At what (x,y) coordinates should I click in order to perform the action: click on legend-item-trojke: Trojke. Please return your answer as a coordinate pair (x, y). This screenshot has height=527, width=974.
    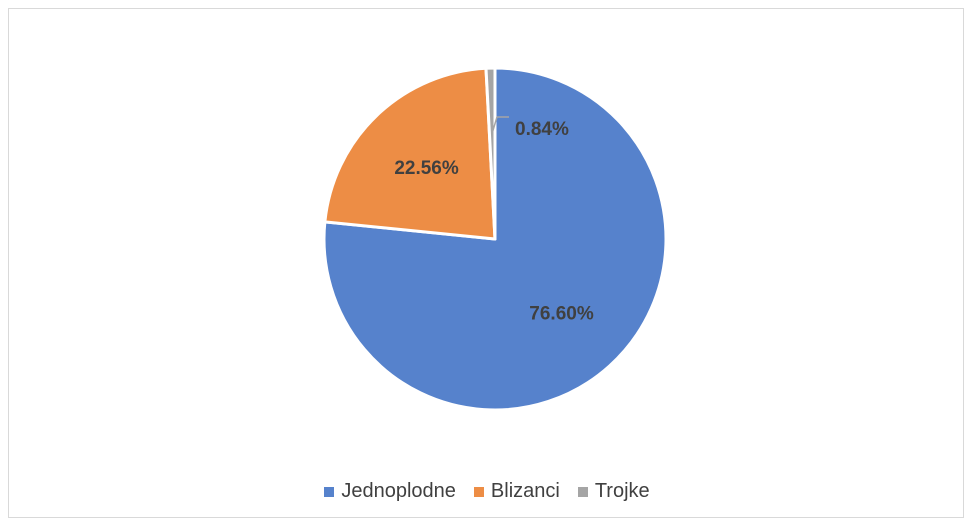
    Looking at the image, I should click on (614, 491).